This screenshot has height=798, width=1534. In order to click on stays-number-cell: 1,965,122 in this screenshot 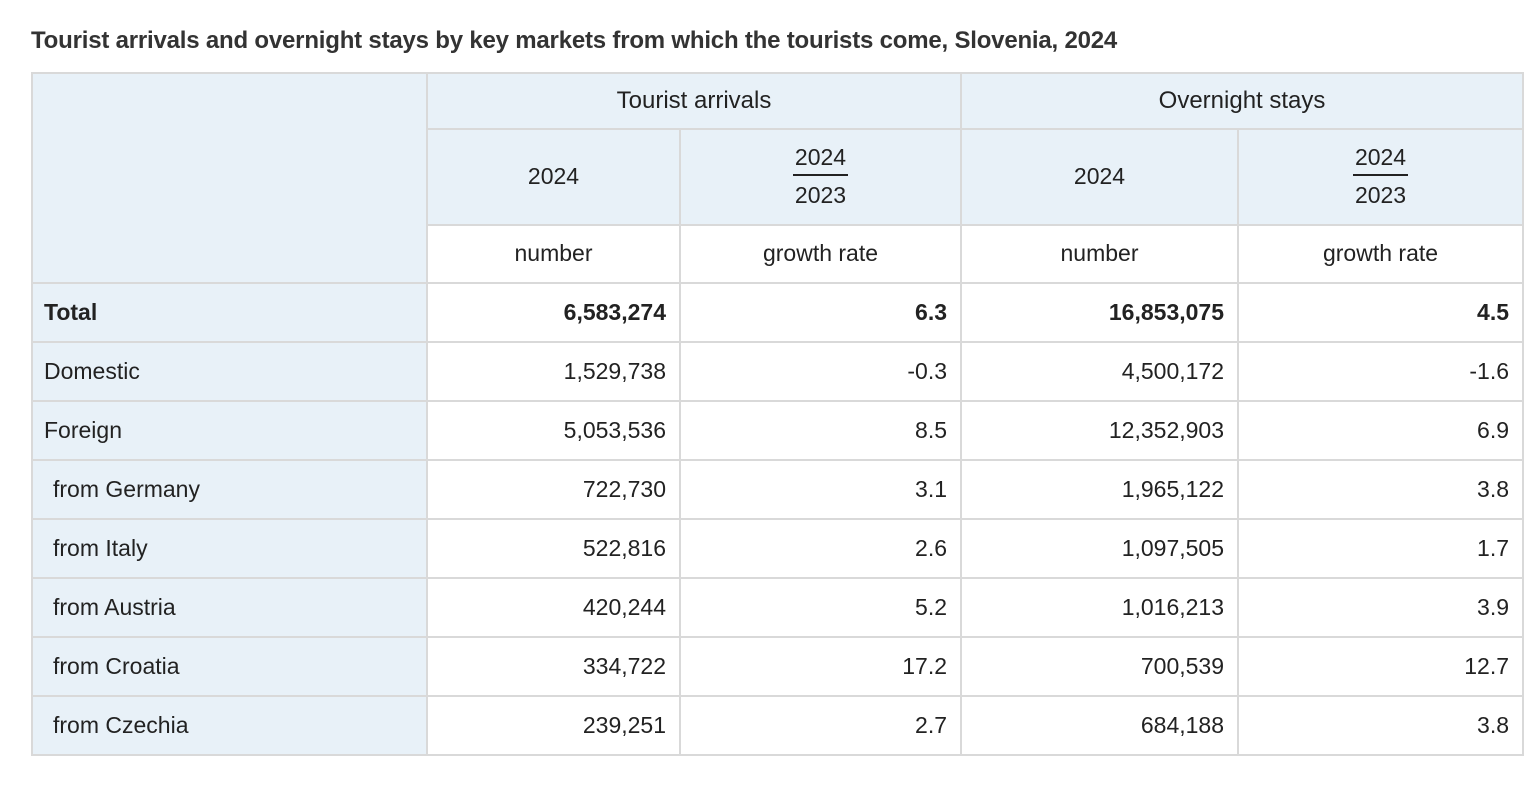, I will do `click(1100, 489)`.